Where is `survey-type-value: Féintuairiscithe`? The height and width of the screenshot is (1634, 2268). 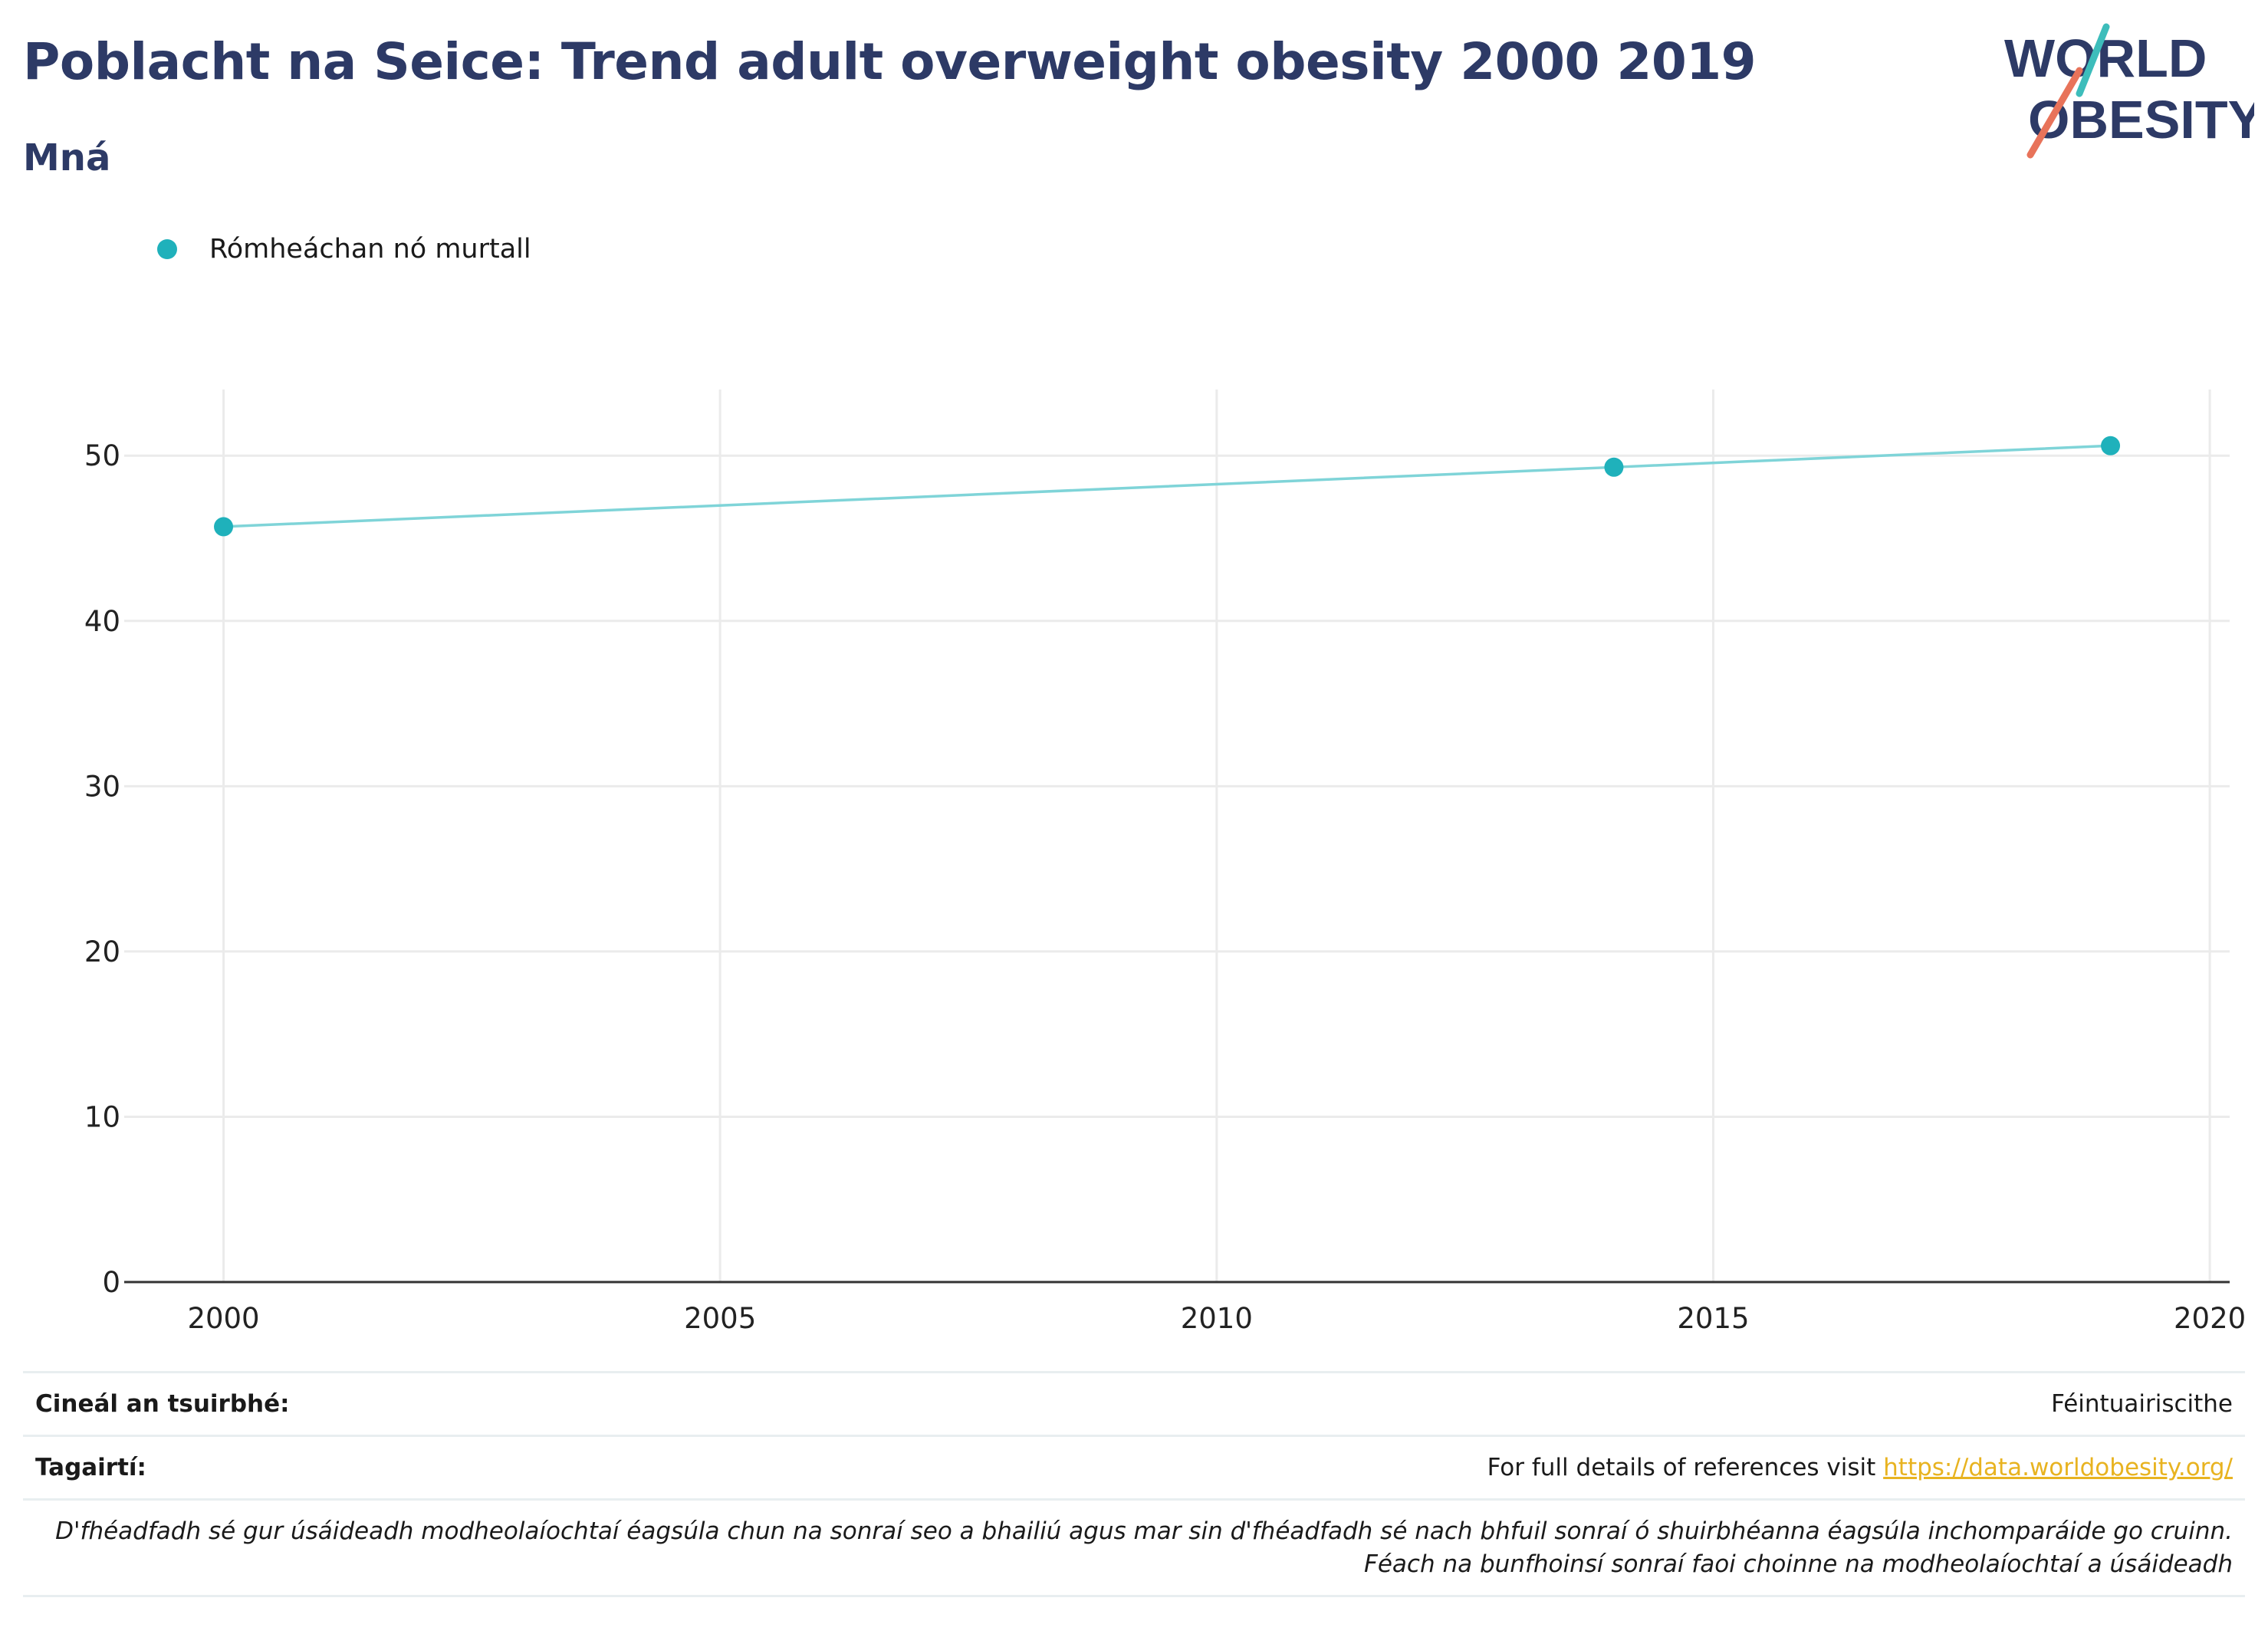
survey-type-value: Féintuairiscithe is located at coordinates (2142, 1404).